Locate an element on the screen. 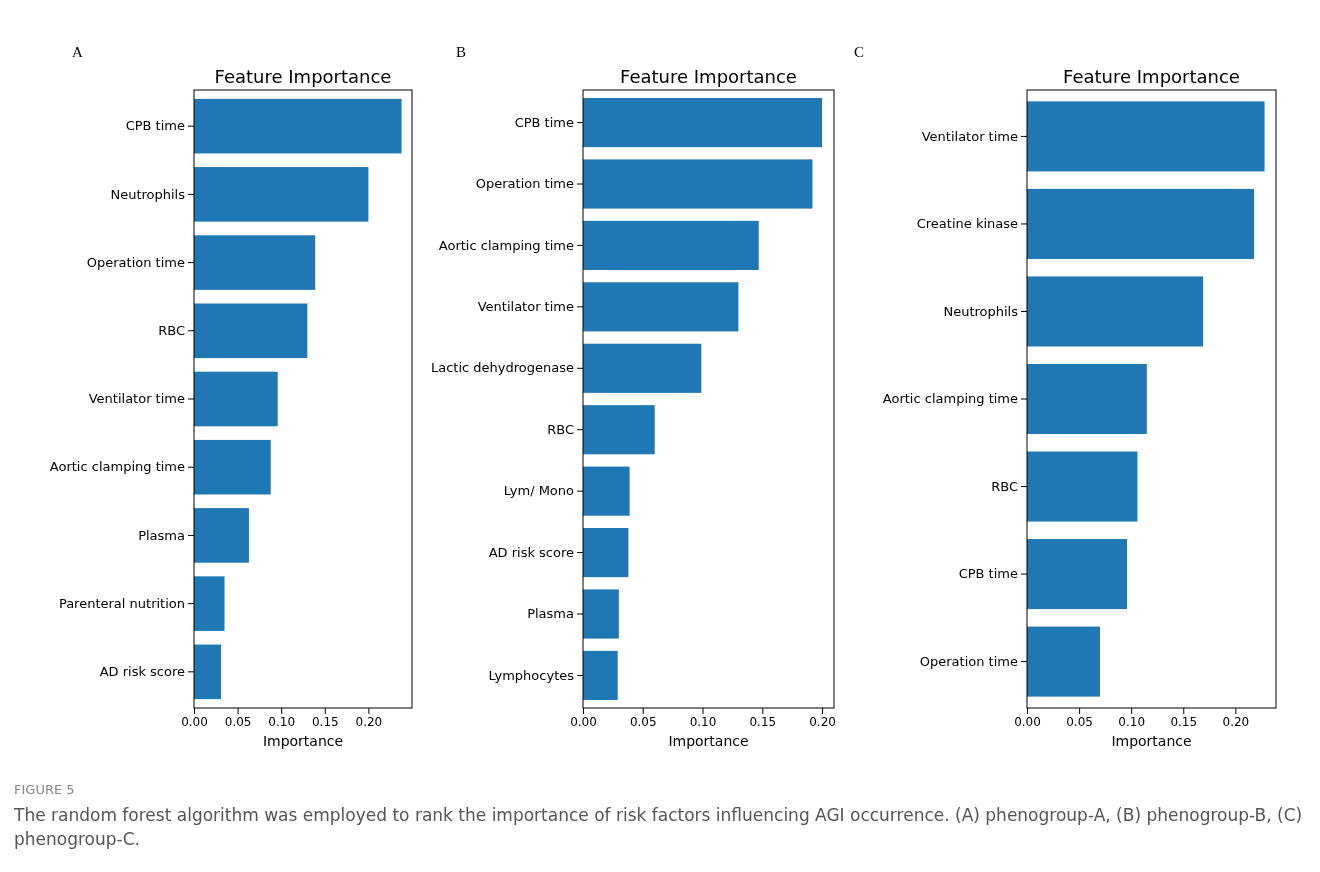 The image size is (1320, 872). y-tick-label: Parenteral nutrition is located at coordinates (121, 603).